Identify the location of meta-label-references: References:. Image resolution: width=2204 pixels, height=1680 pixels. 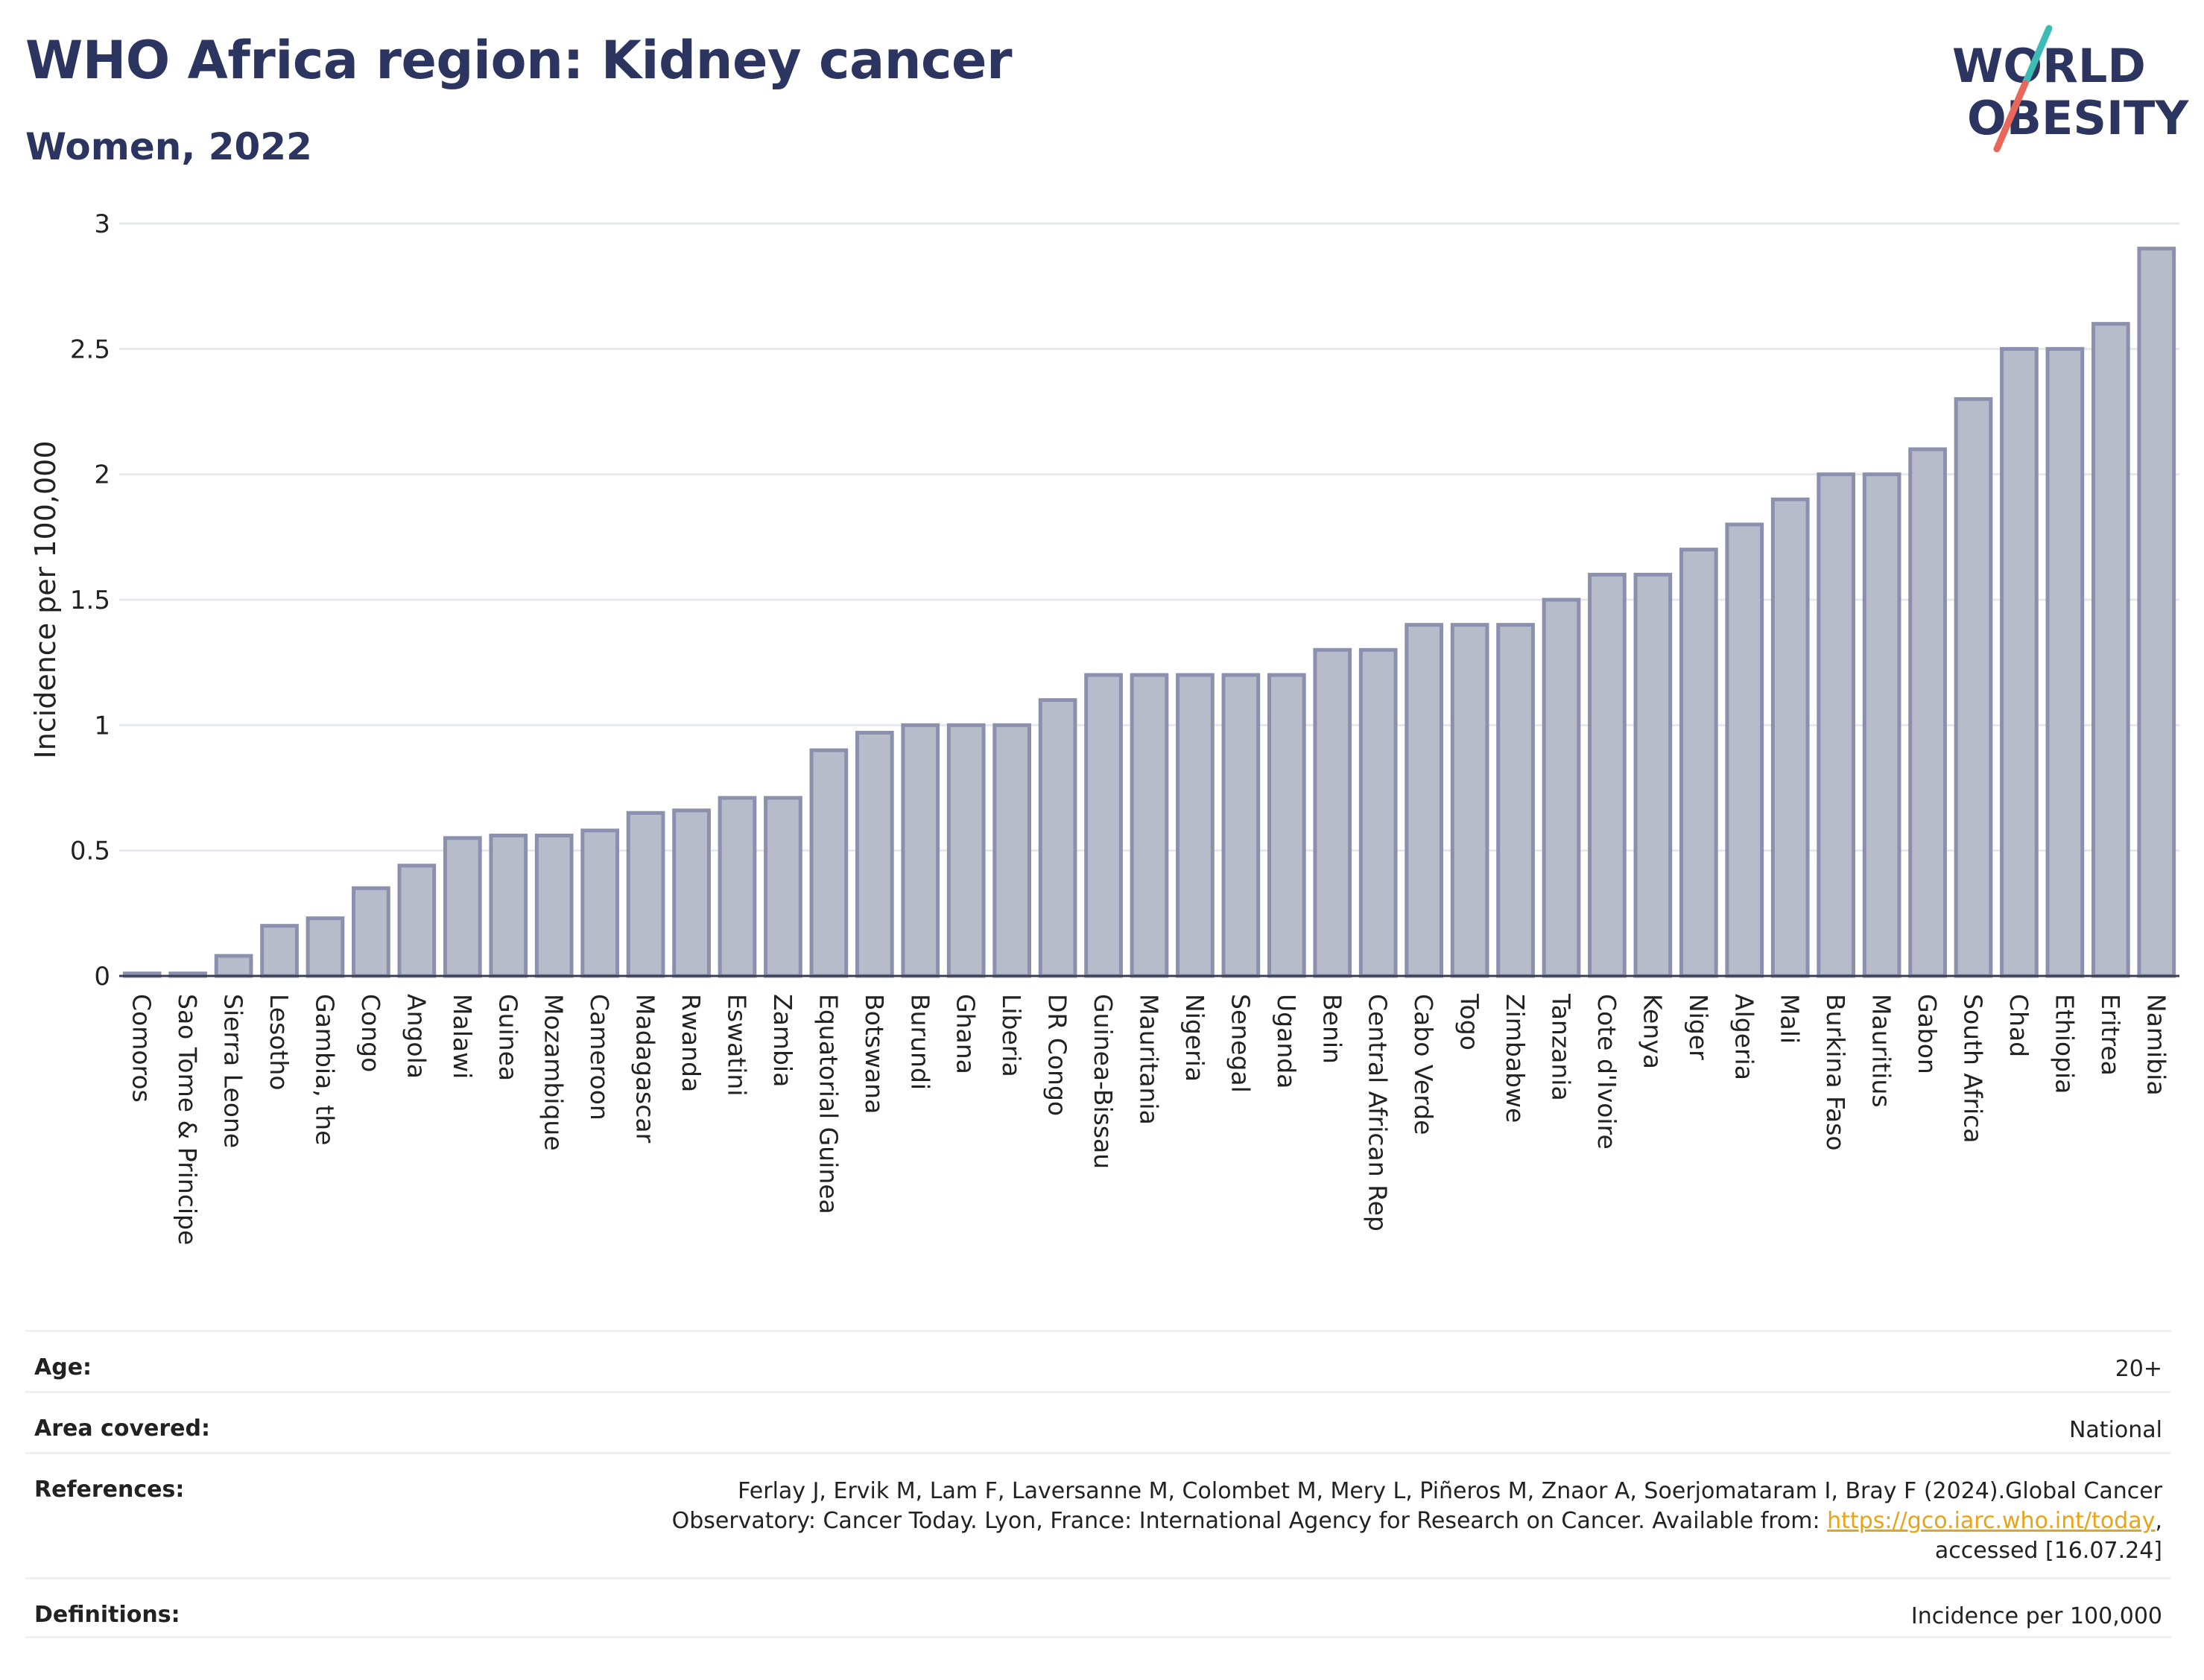
(109, 1490).